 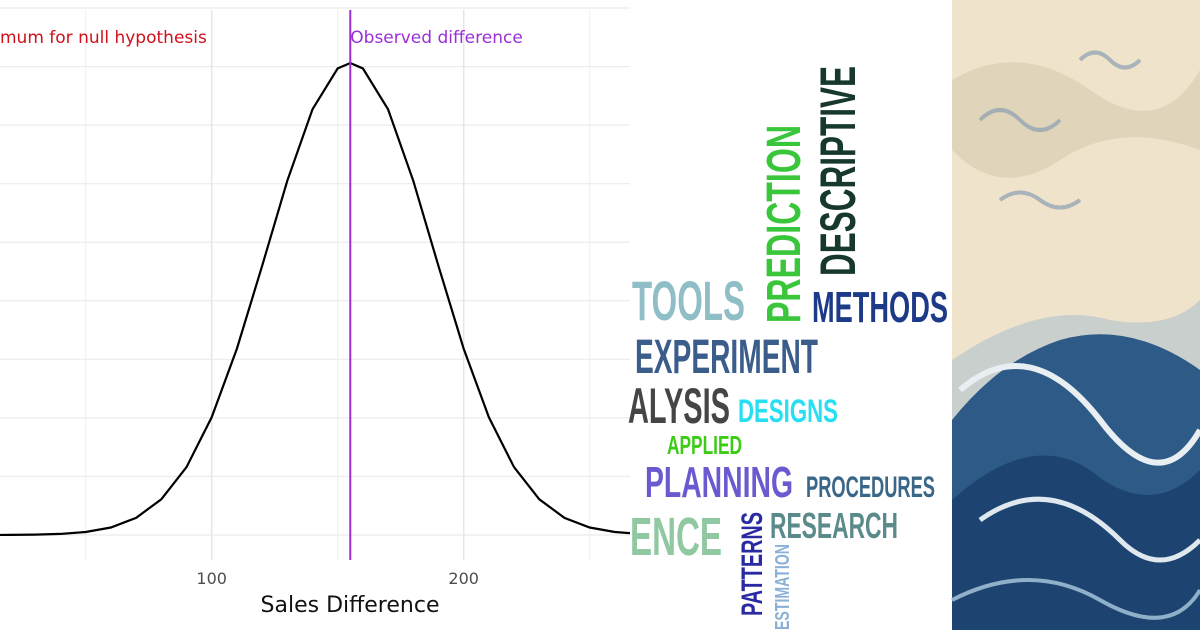 What do you see at coordinates (463, 578) in the screenshot?
I see `x-tick-label: 200` at bounding box center [463, 578].